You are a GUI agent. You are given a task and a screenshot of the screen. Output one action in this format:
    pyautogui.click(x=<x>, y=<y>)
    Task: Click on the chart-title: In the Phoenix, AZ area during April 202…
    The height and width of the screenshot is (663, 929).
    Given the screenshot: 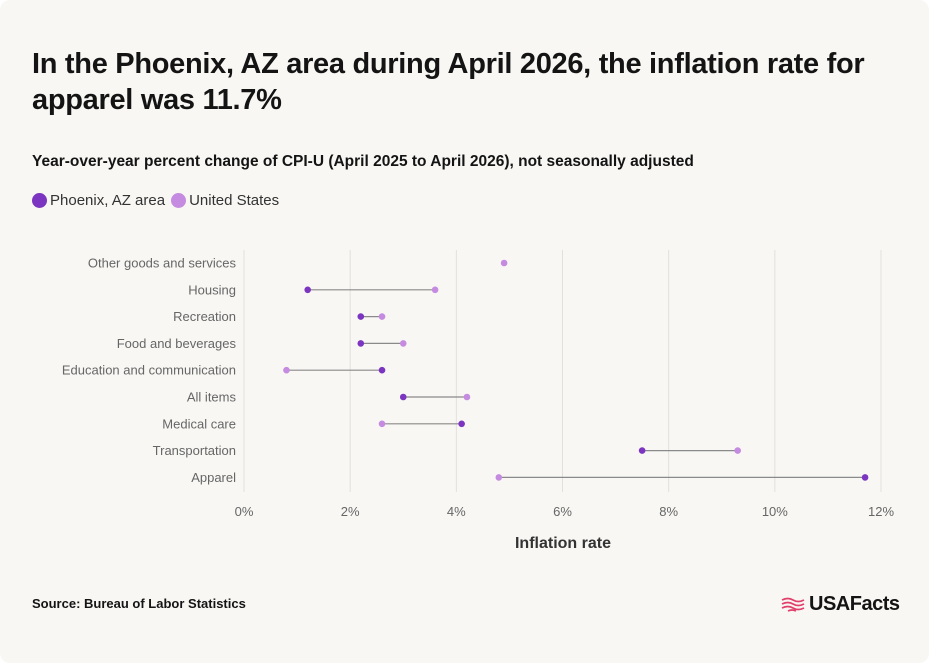 What is the action you would take?
    pyautogui.click(x=448, y=82)
    